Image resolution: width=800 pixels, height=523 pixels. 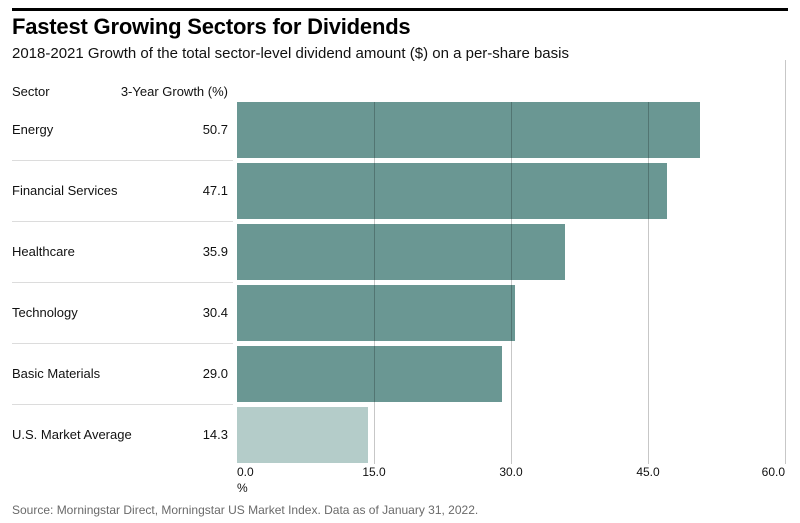 I want to click on x-tick-label: 60.0, so click(x=773, y=472).